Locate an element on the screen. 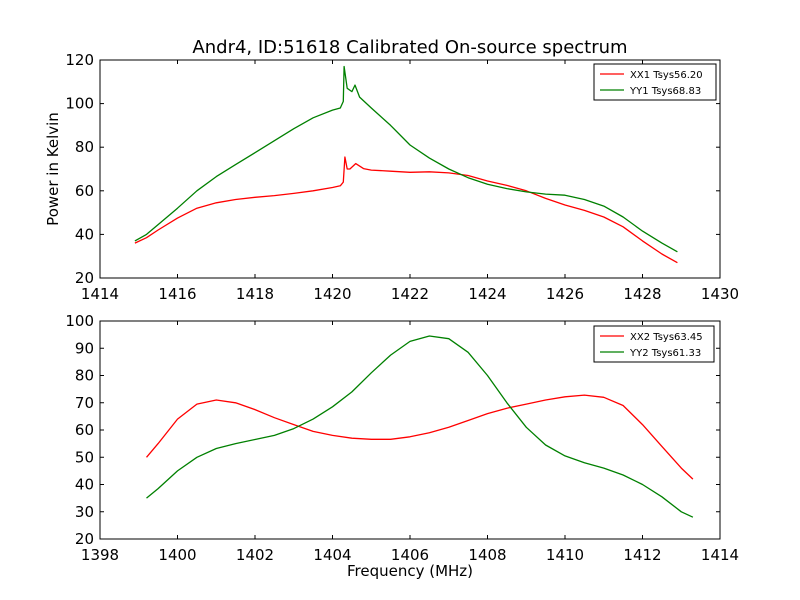 The width and height of the screenshot is (800, 600). y-tick-label: 30 is located at coordinates (84, 512).